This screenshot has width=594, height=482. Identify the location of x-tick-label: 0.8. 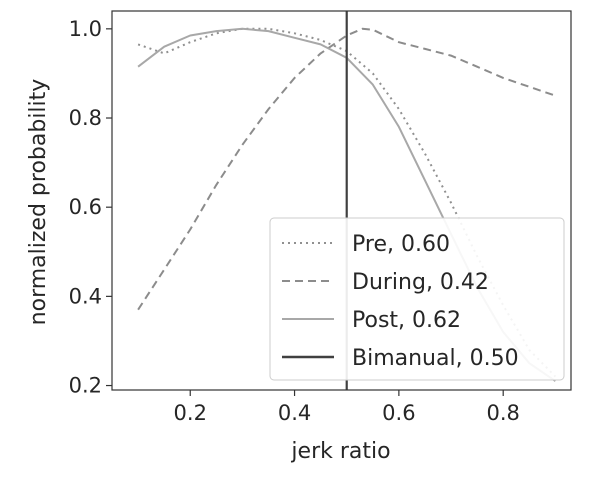
(502, 413).